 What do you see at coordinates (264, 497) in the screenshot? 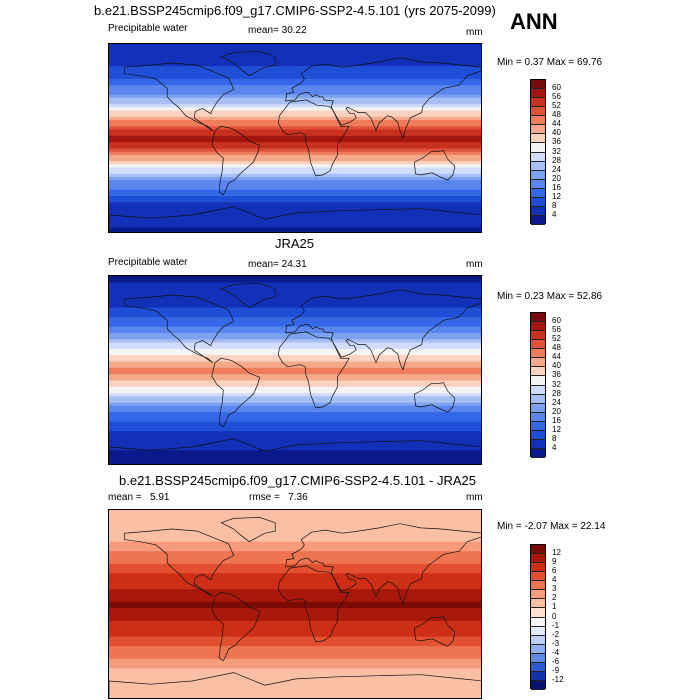
I see `panel3-rmse-label: rmse =` at bounding box center [264, 497].